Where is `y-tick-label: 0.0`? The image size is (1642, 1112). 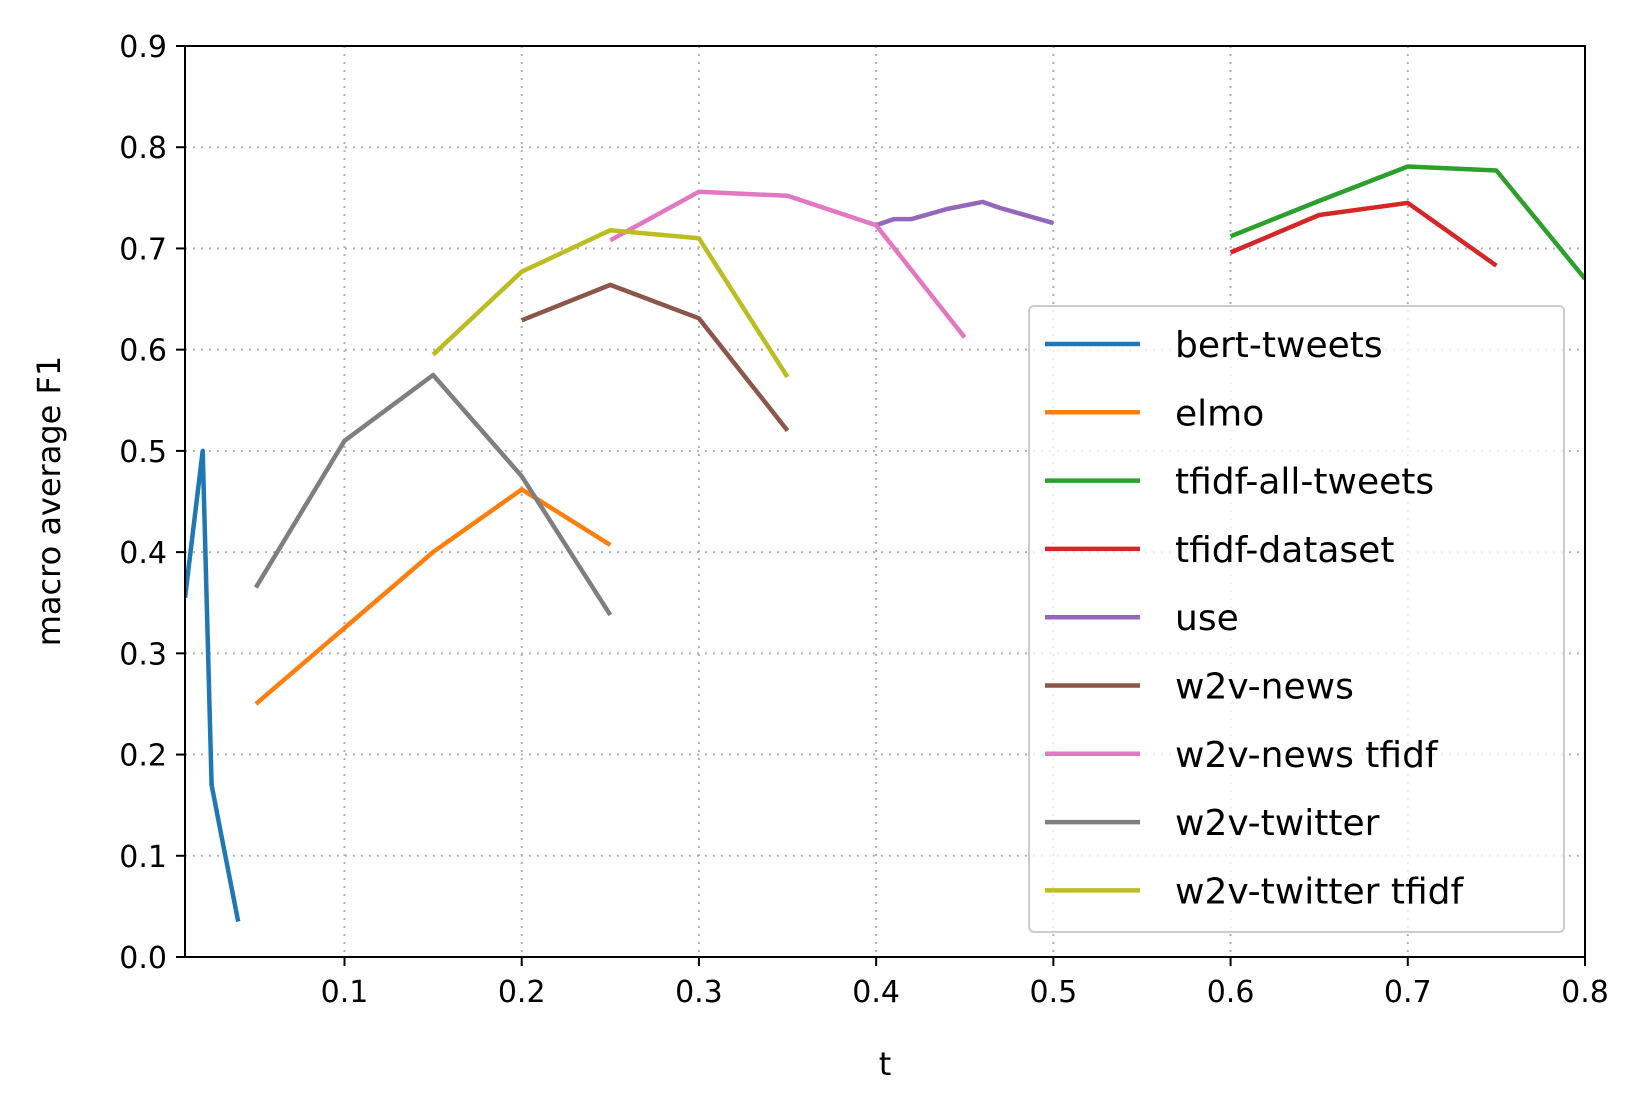
y-tick-label: 0.0 is located at coordinates (143, 958).